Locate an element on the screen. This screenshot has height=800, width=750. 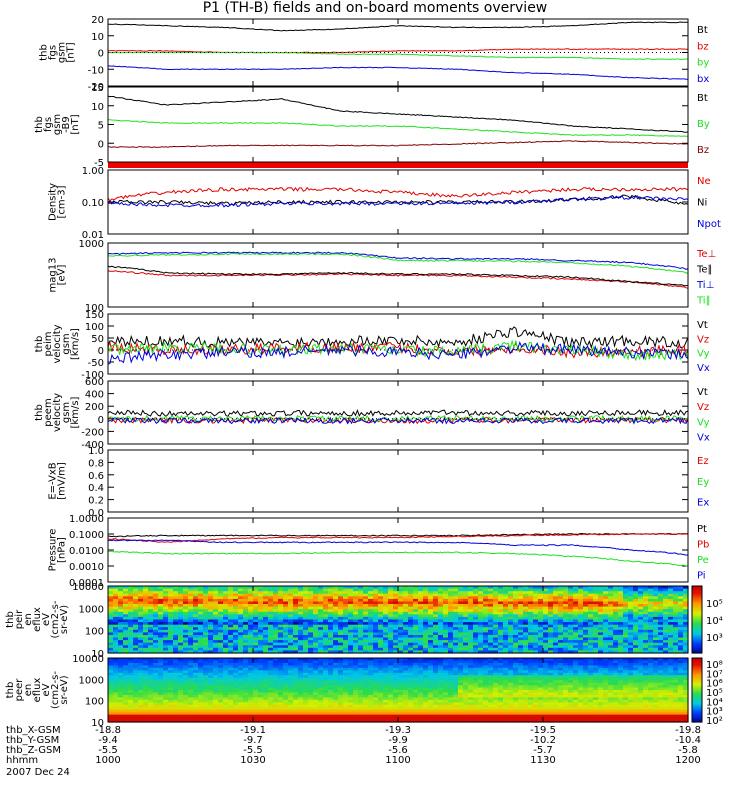
panel-ylabel: gsm is located at coordinates (62, 52).